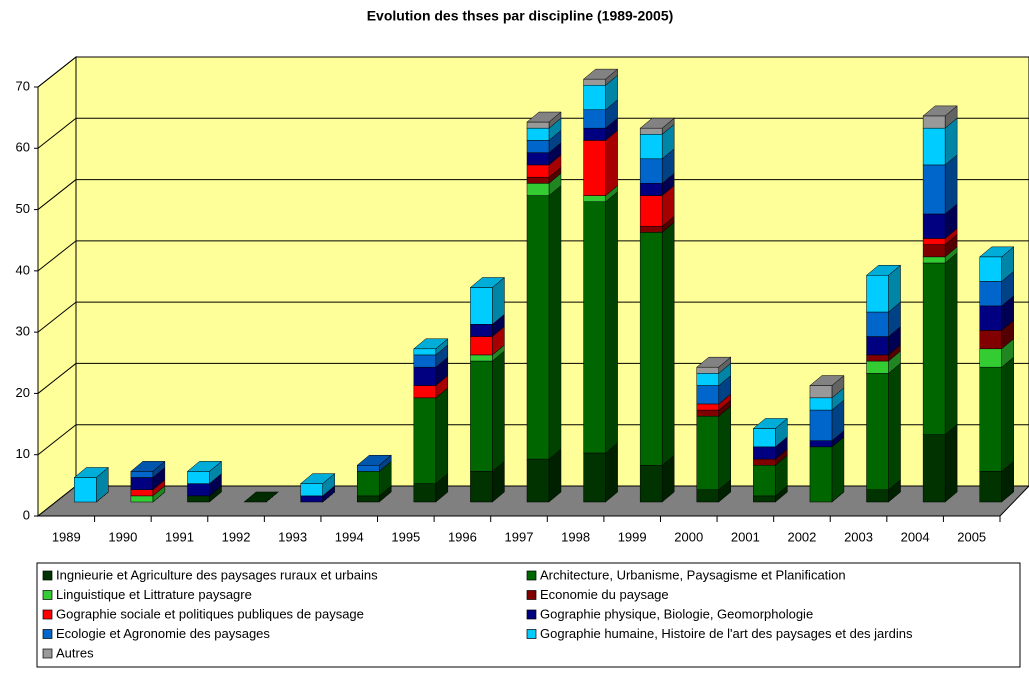 This screenshot has width=1029, height=676. I want to click on x-tick-label: 2005, so click(971, 536).